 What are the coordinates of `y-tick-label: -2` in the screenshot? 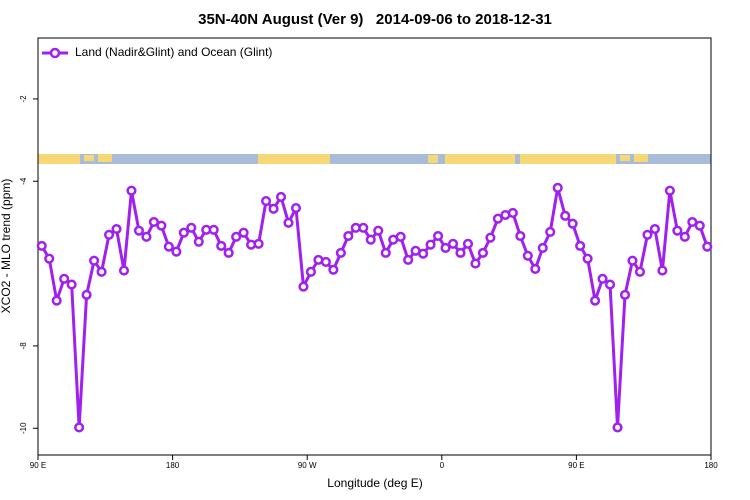 It's located at (23, 99).